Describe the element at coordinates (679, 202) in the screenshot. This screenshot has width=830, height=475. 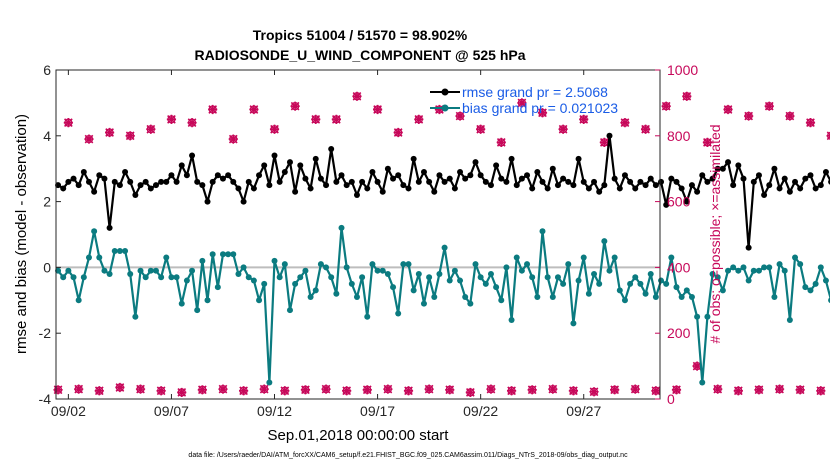
I see `y2-tick-label: 600` at that location.